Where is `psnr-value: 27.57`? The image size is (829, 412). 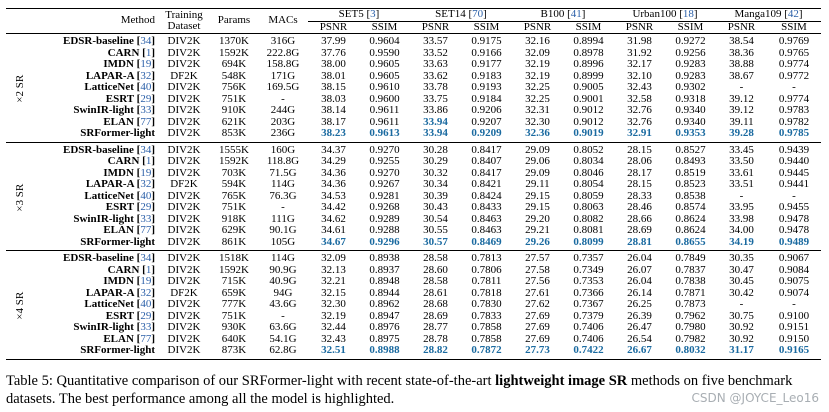 psnr-value: 27.57 is located at coordinates (537, 258).